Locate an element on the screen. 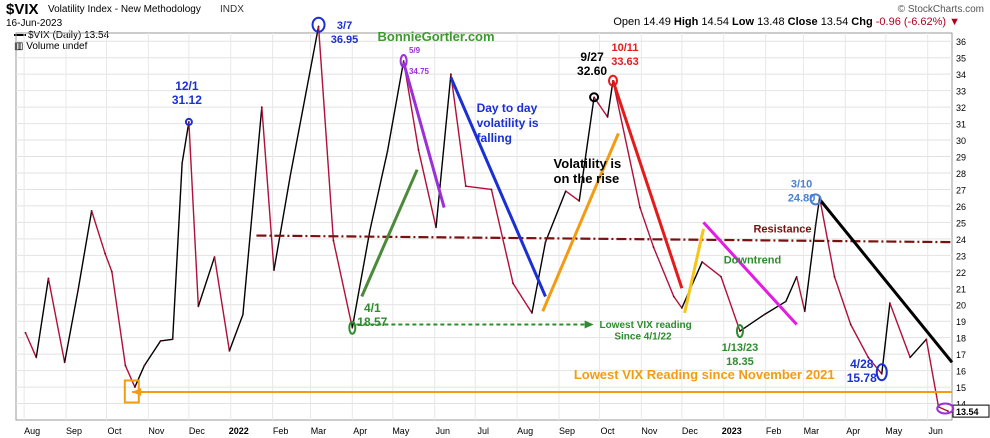 This screenshot has height=438, width=990. marker-nov-low is located at coordinates (131, 391).